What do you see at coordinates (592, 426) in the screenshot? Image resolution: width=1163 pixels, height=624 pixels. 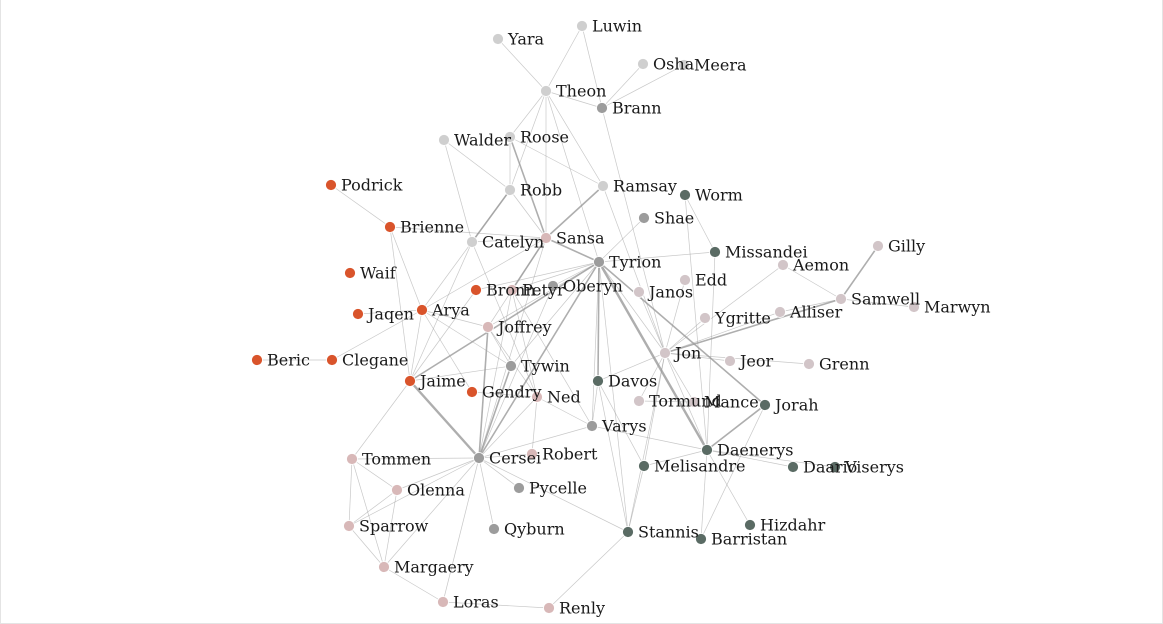 I see `node-varys` at bounding box center [592, 426].